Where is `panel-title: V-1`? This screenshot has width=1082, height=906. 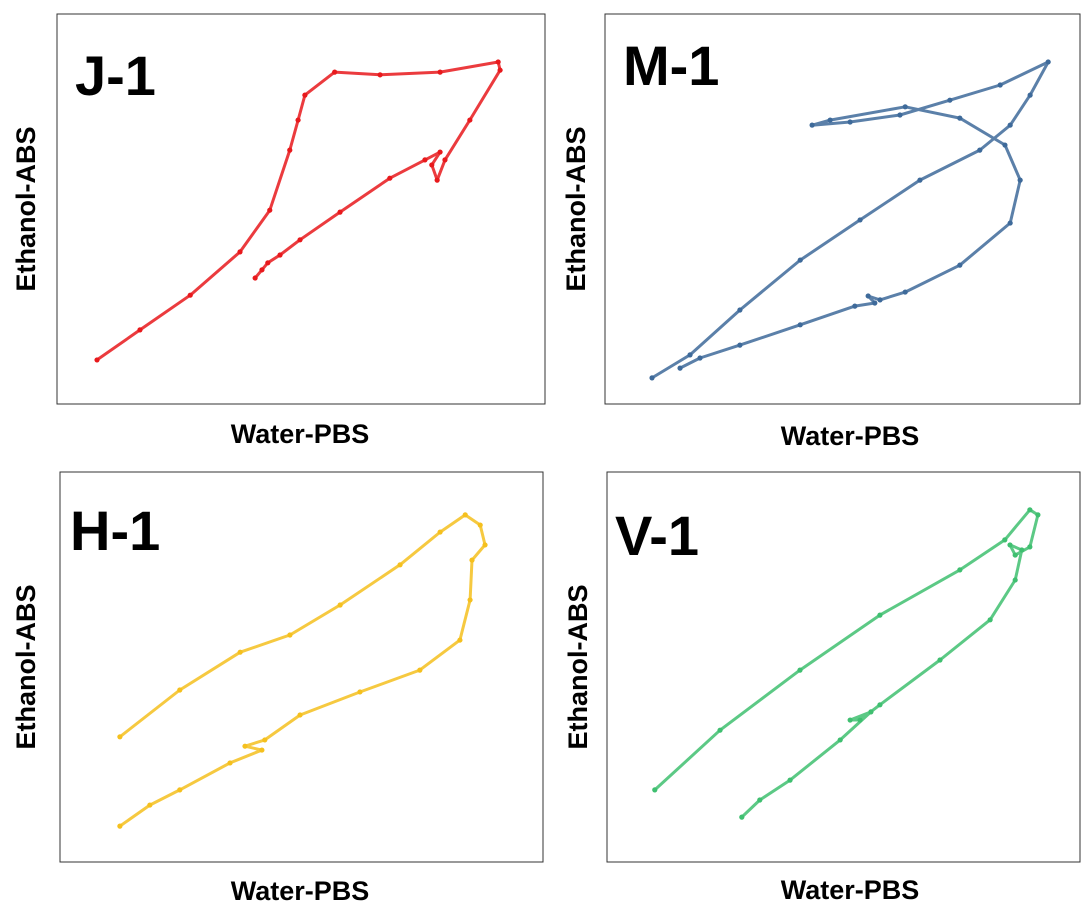 panel-title: V-1 is located at coordinates (657, 535).